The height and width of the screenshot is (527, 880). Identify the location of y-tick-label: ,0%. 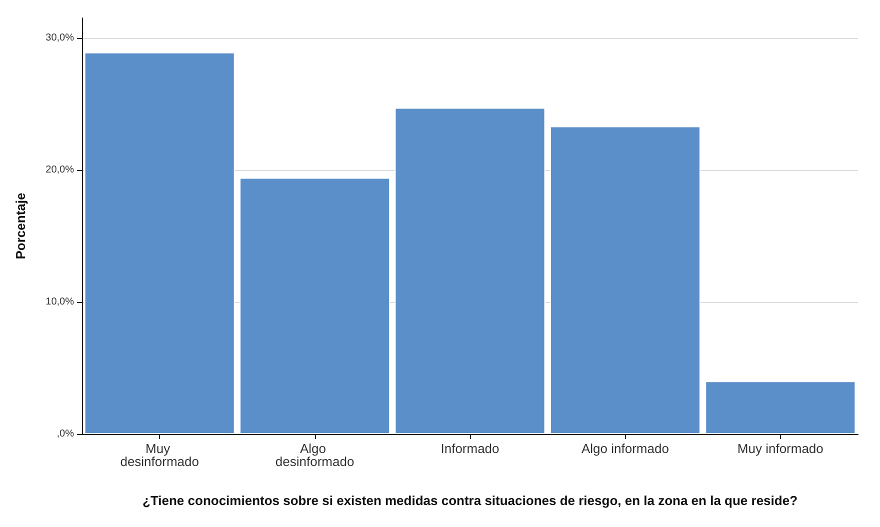
(65, 434).